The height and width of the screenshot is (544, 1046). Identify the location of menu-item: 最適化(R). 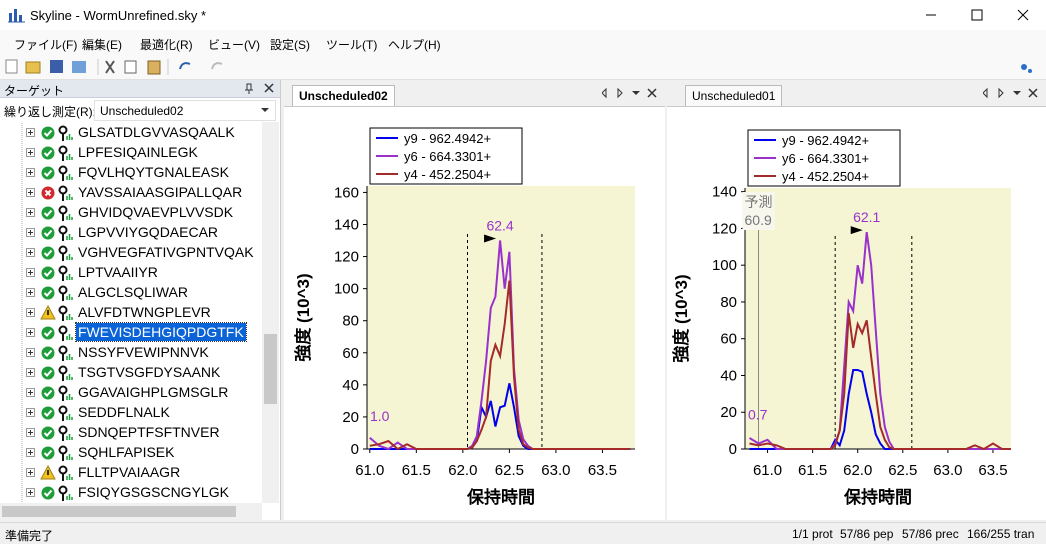
(166, 45).